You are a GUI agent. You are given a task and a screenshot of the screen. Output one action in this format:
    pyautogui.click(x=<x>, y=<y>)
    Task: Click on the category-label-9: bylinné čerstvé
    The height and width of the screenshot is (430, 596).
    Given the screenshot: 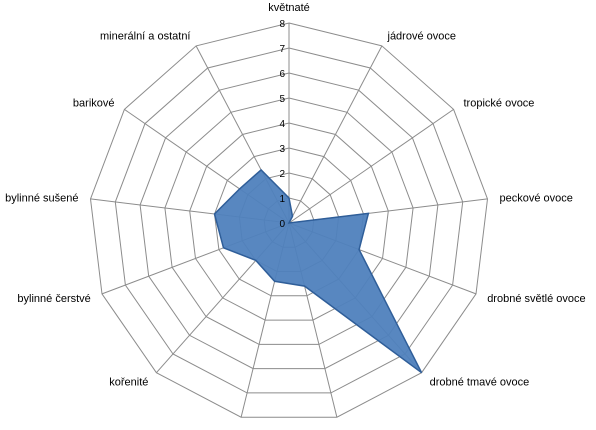 What is the action you would take?
    pyautogui.click(x=53, y=299)
    